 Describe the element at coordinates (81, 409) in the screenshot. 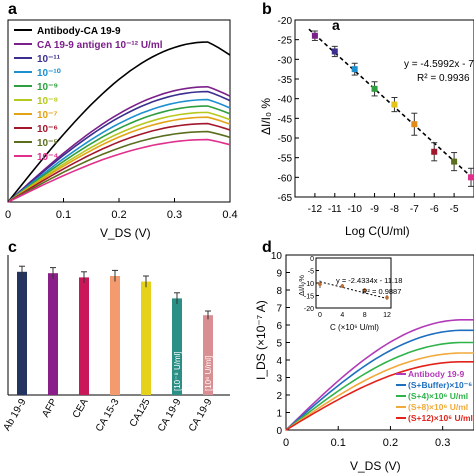

I see `panel-c-category-label: CEA` at that location.